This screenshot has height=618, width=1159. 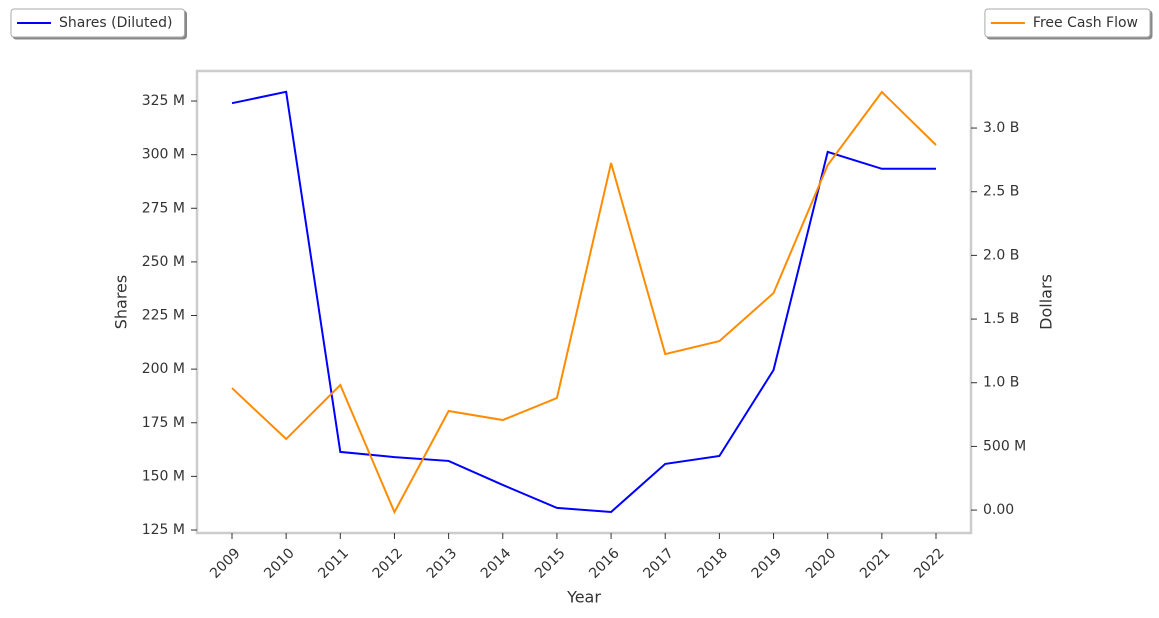 I want to click on y-tick-label: 225 M, so click(x=163, y=316).